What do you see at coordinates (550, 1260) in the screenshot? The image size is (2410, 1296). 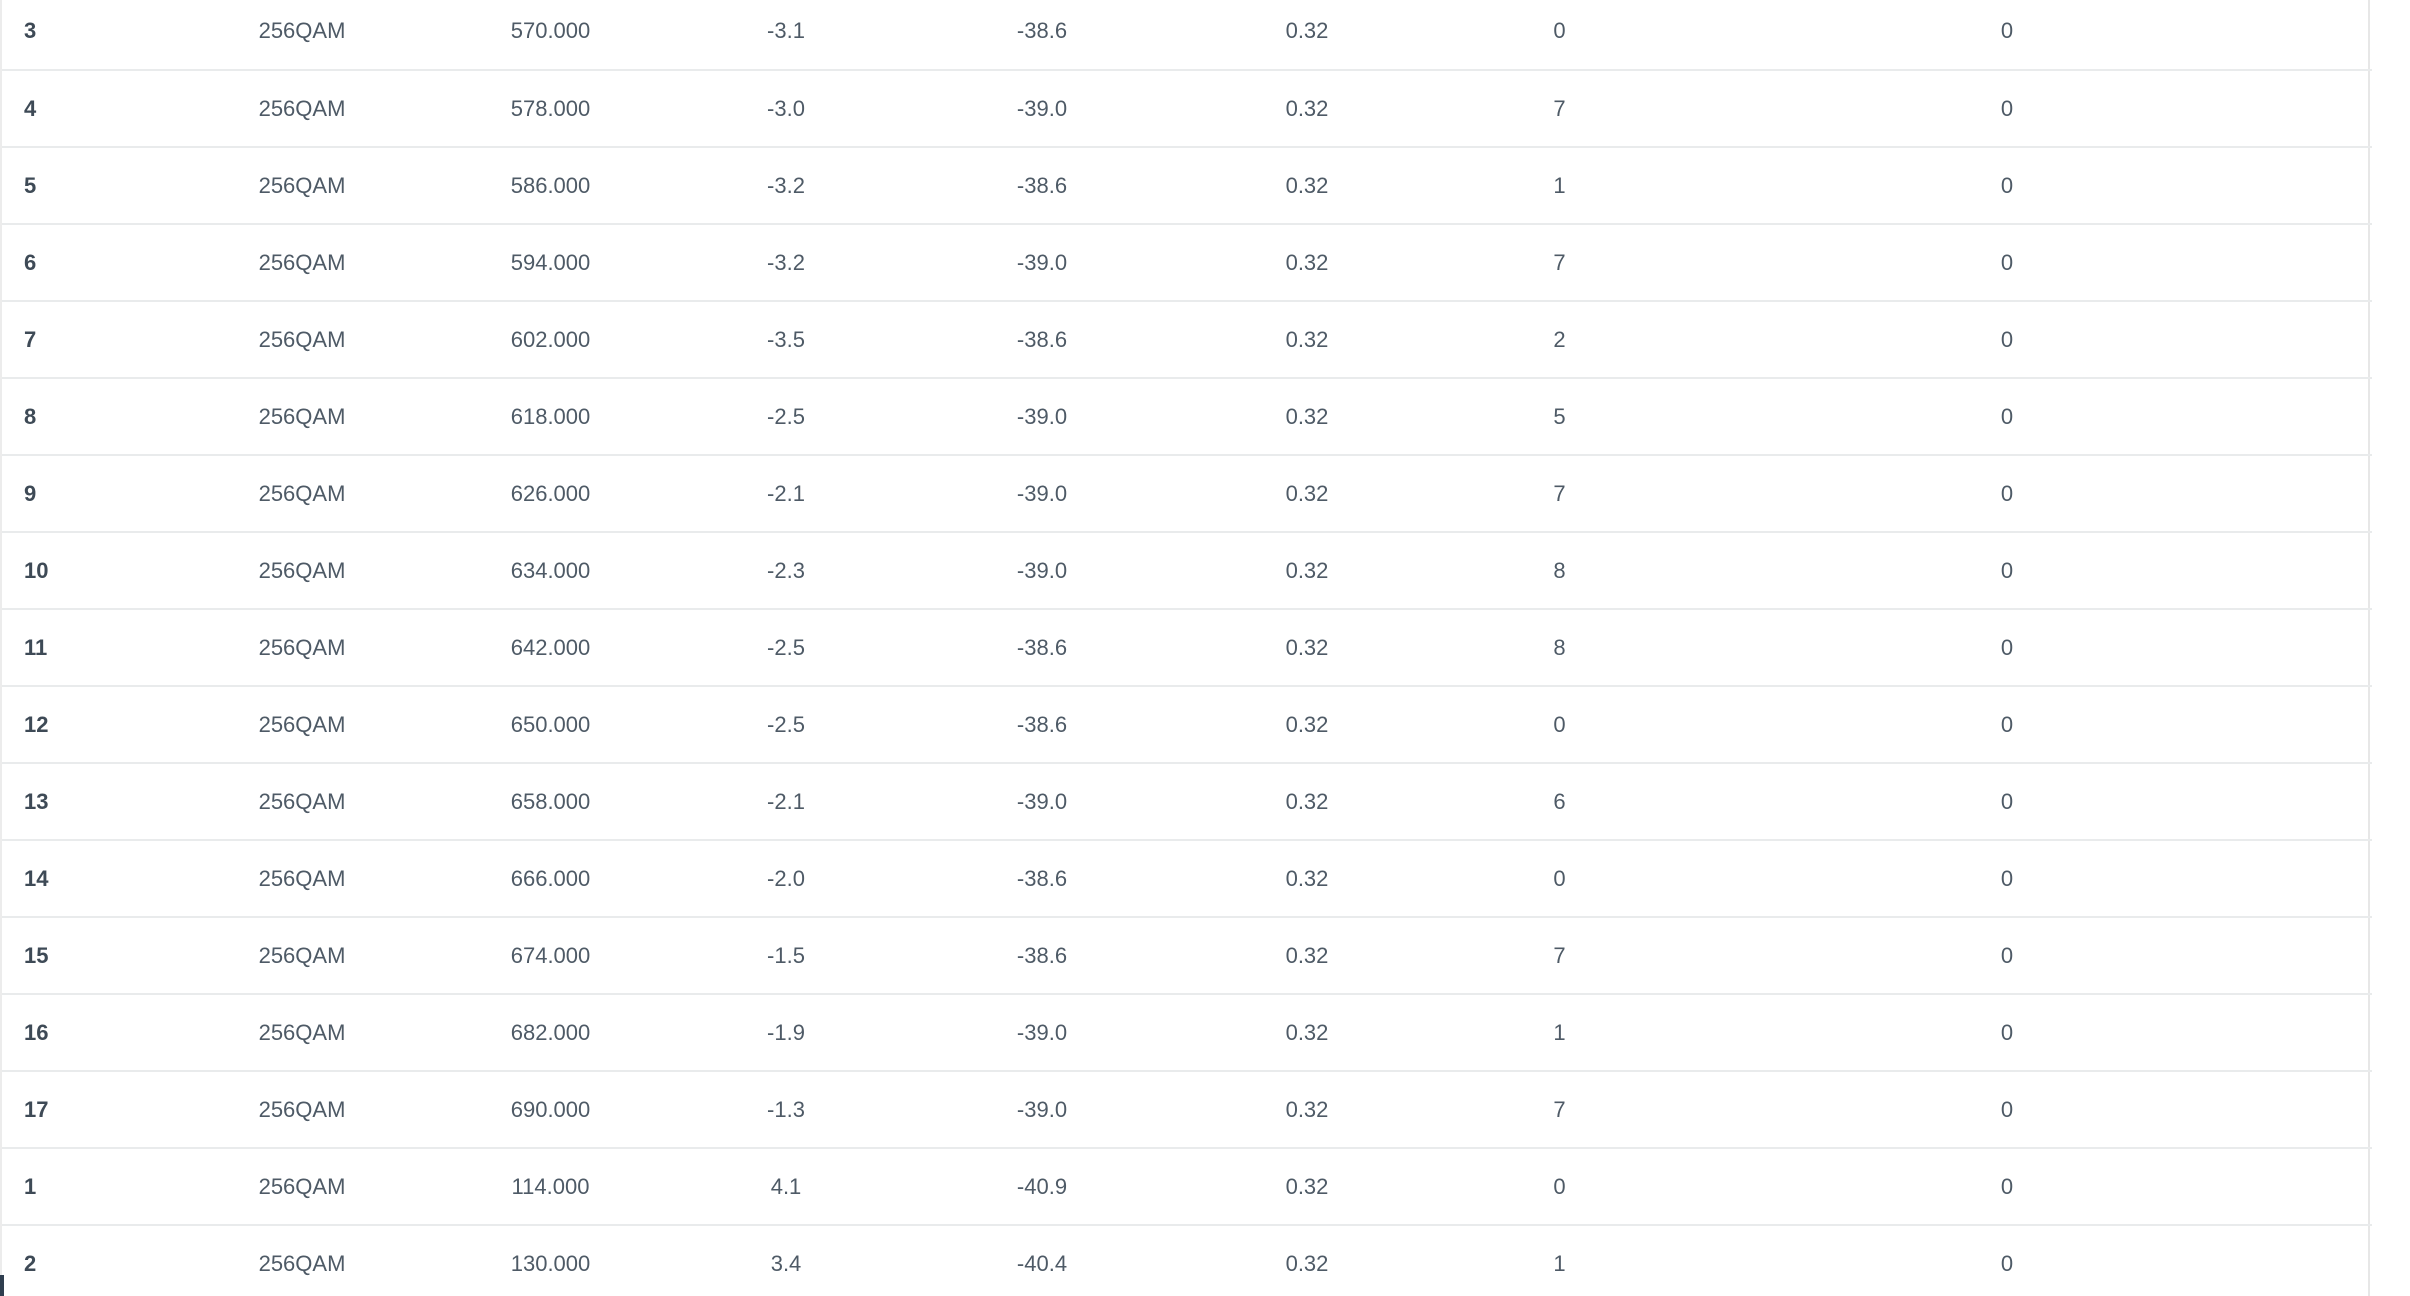 I see `table-cell: 130.000` at bounding box center [550, 1260].